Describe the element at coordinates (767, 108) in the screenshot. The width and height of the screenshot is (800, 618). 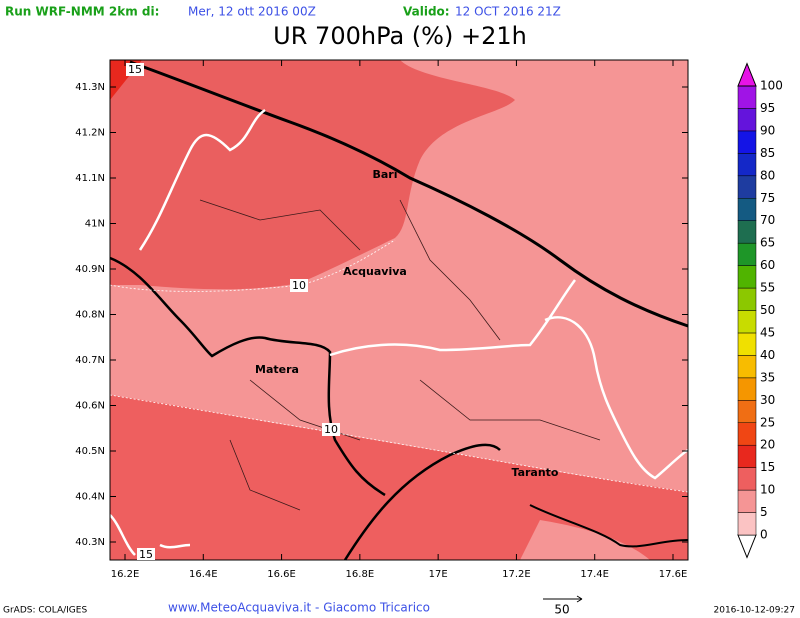
I see `colorbar-label: 95` at that location.